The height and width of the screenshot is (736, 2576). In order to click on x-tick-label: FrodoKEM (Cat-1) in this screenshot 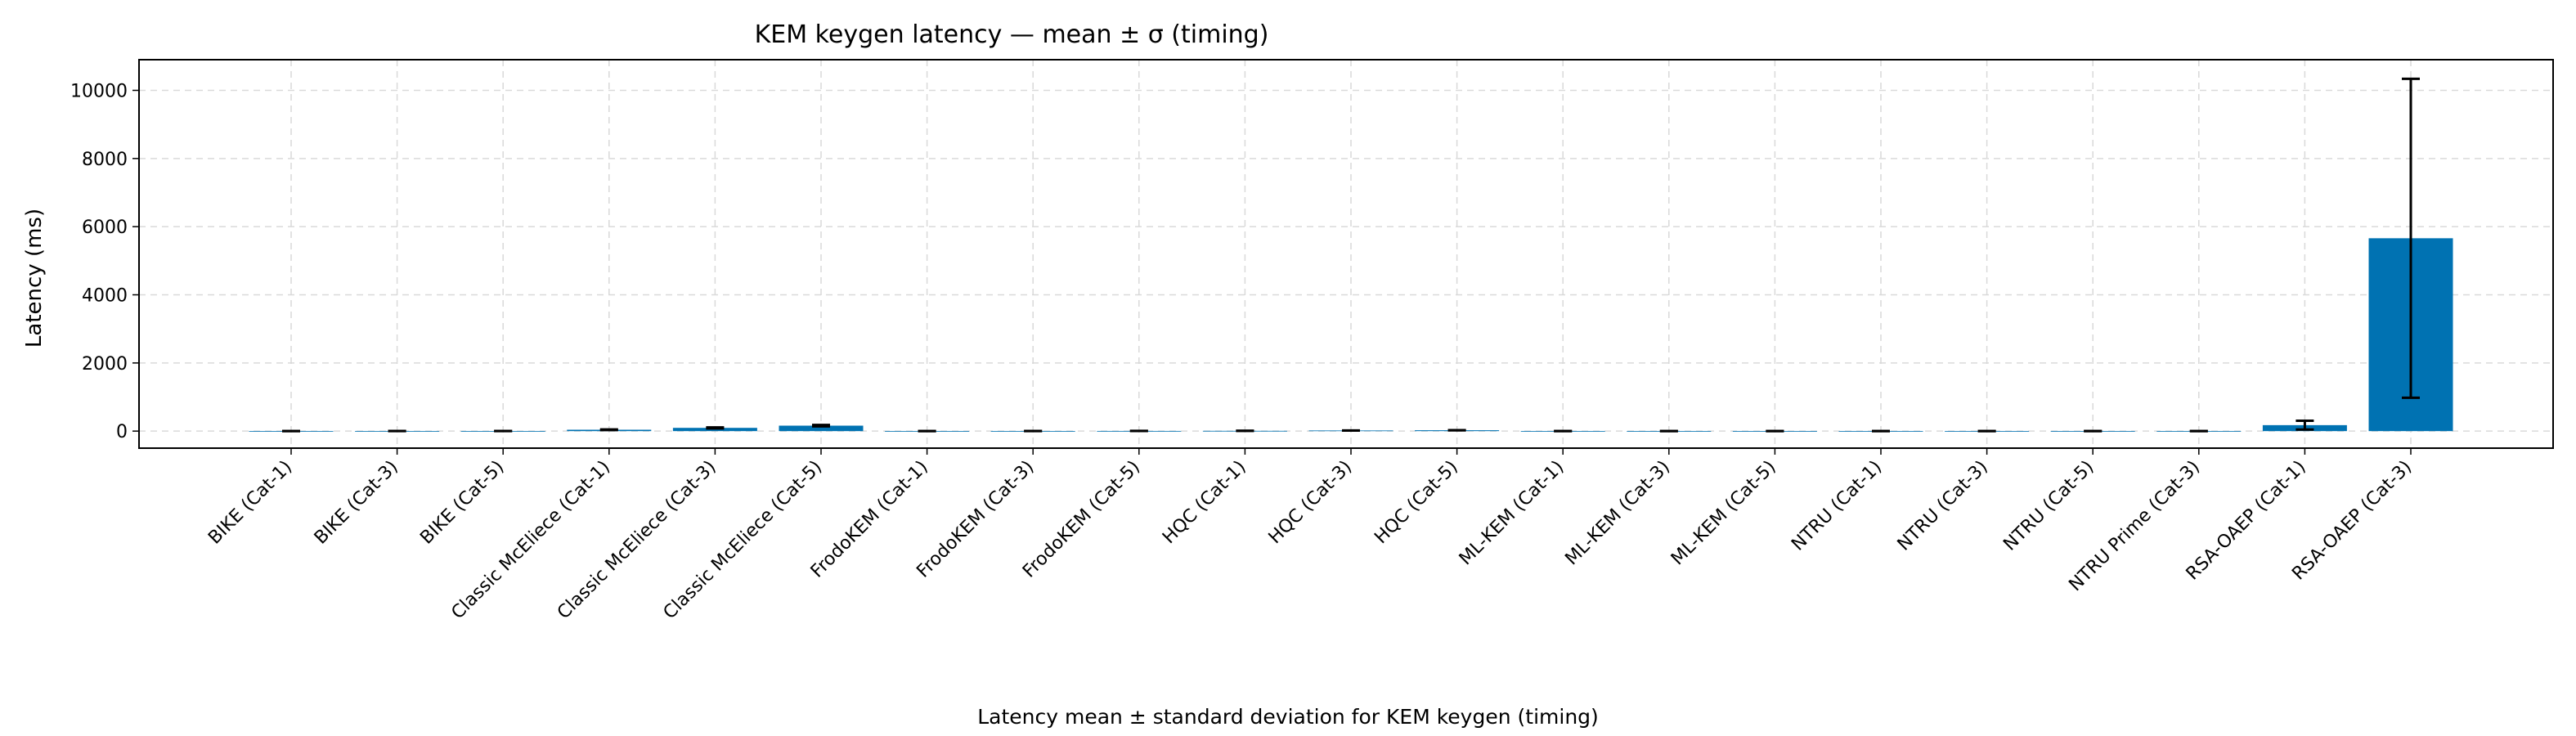, I will do `click(870, 519)`.